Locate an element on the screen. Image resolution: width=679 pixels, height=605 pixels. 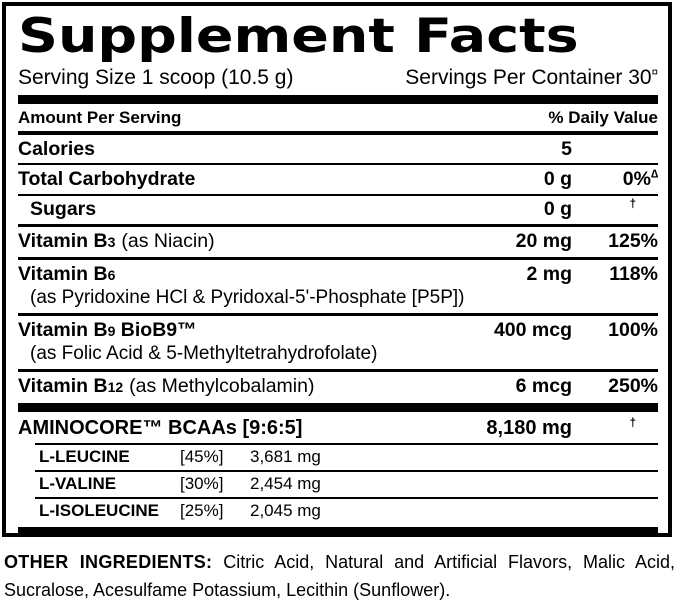
vitamin-number: 9 is located at coordinates (111, 330).